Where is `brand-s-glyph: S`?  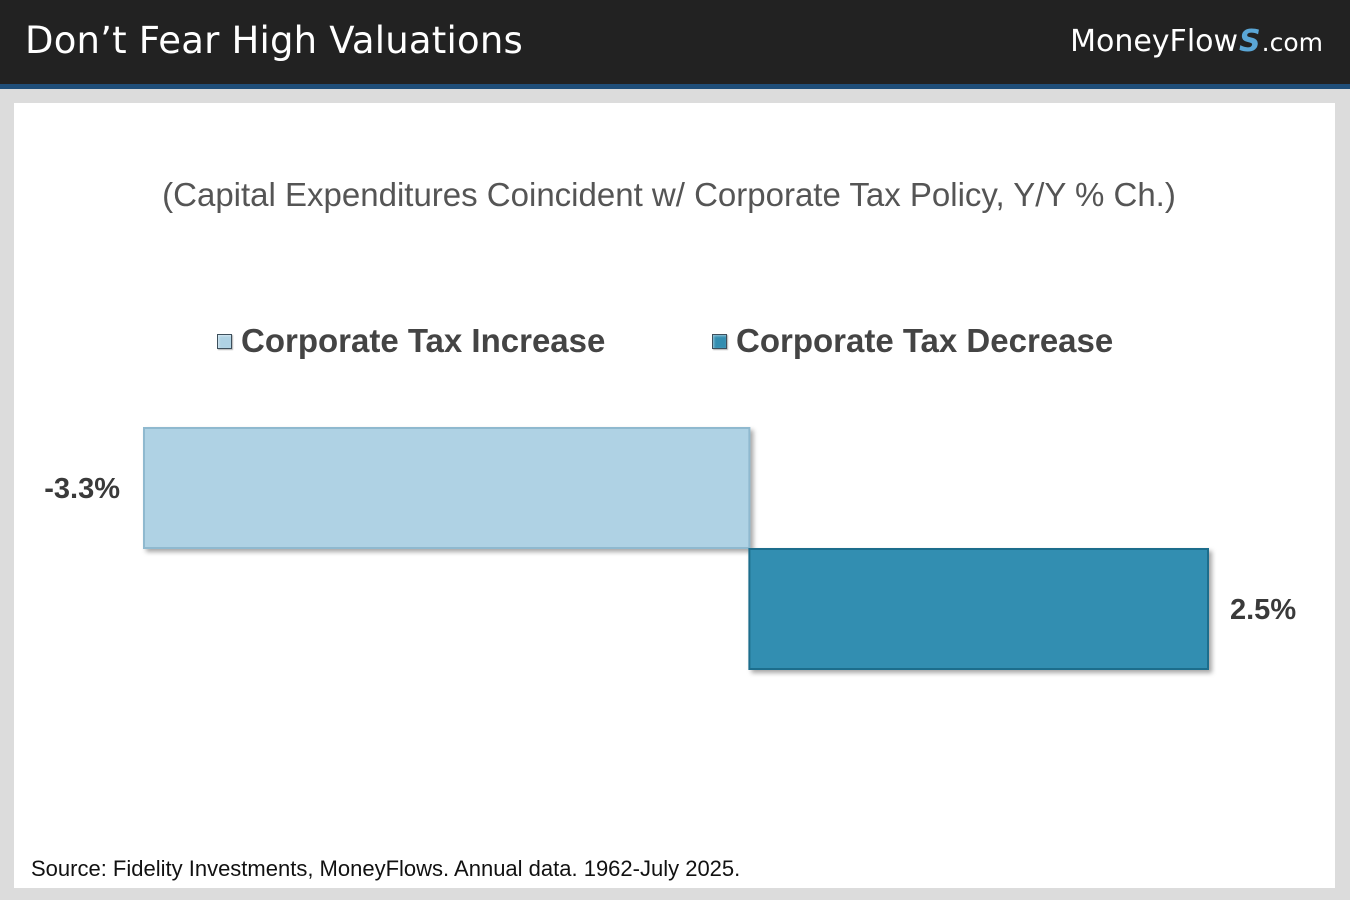 brand-s-glyph: S is located at coordinates (1250, 41).